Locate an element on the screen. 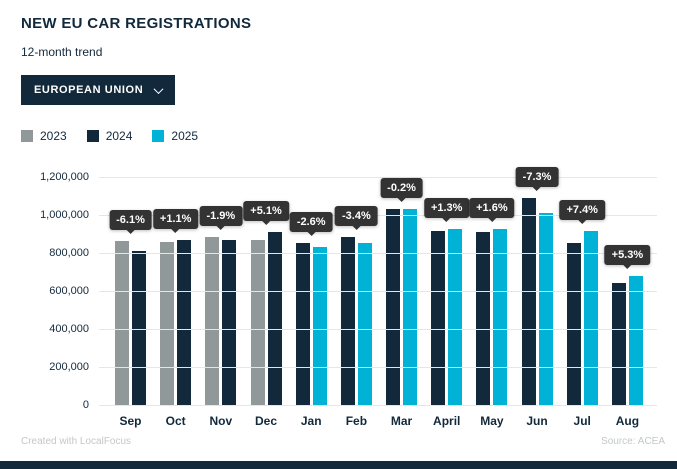 The height and width of the screenshot is (469, 677). bar-2025-jul is located at coordinates (590, 318).